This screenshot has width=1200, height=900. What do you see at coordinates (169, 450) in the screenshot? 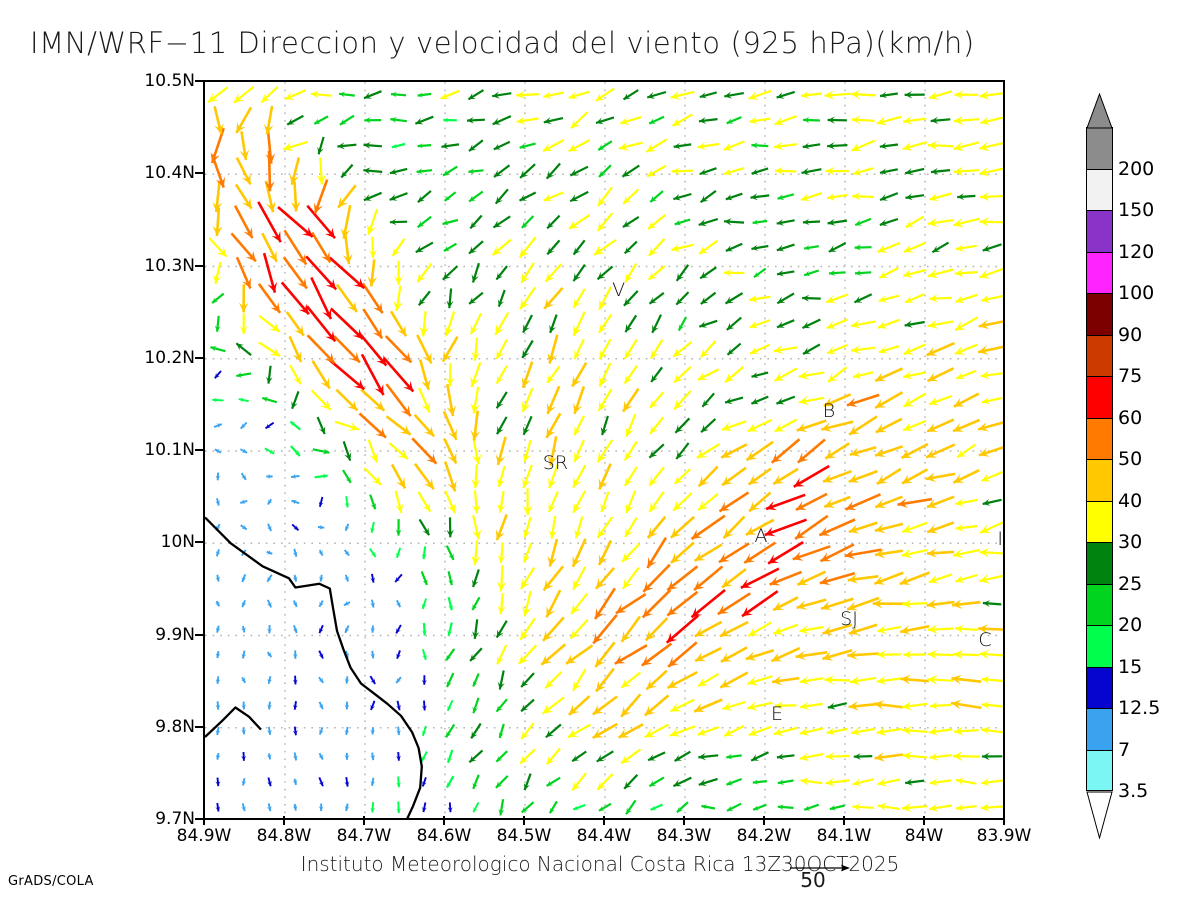
I see `y-axis-tick-label: 10.1N` at bounding box center [169, 450].